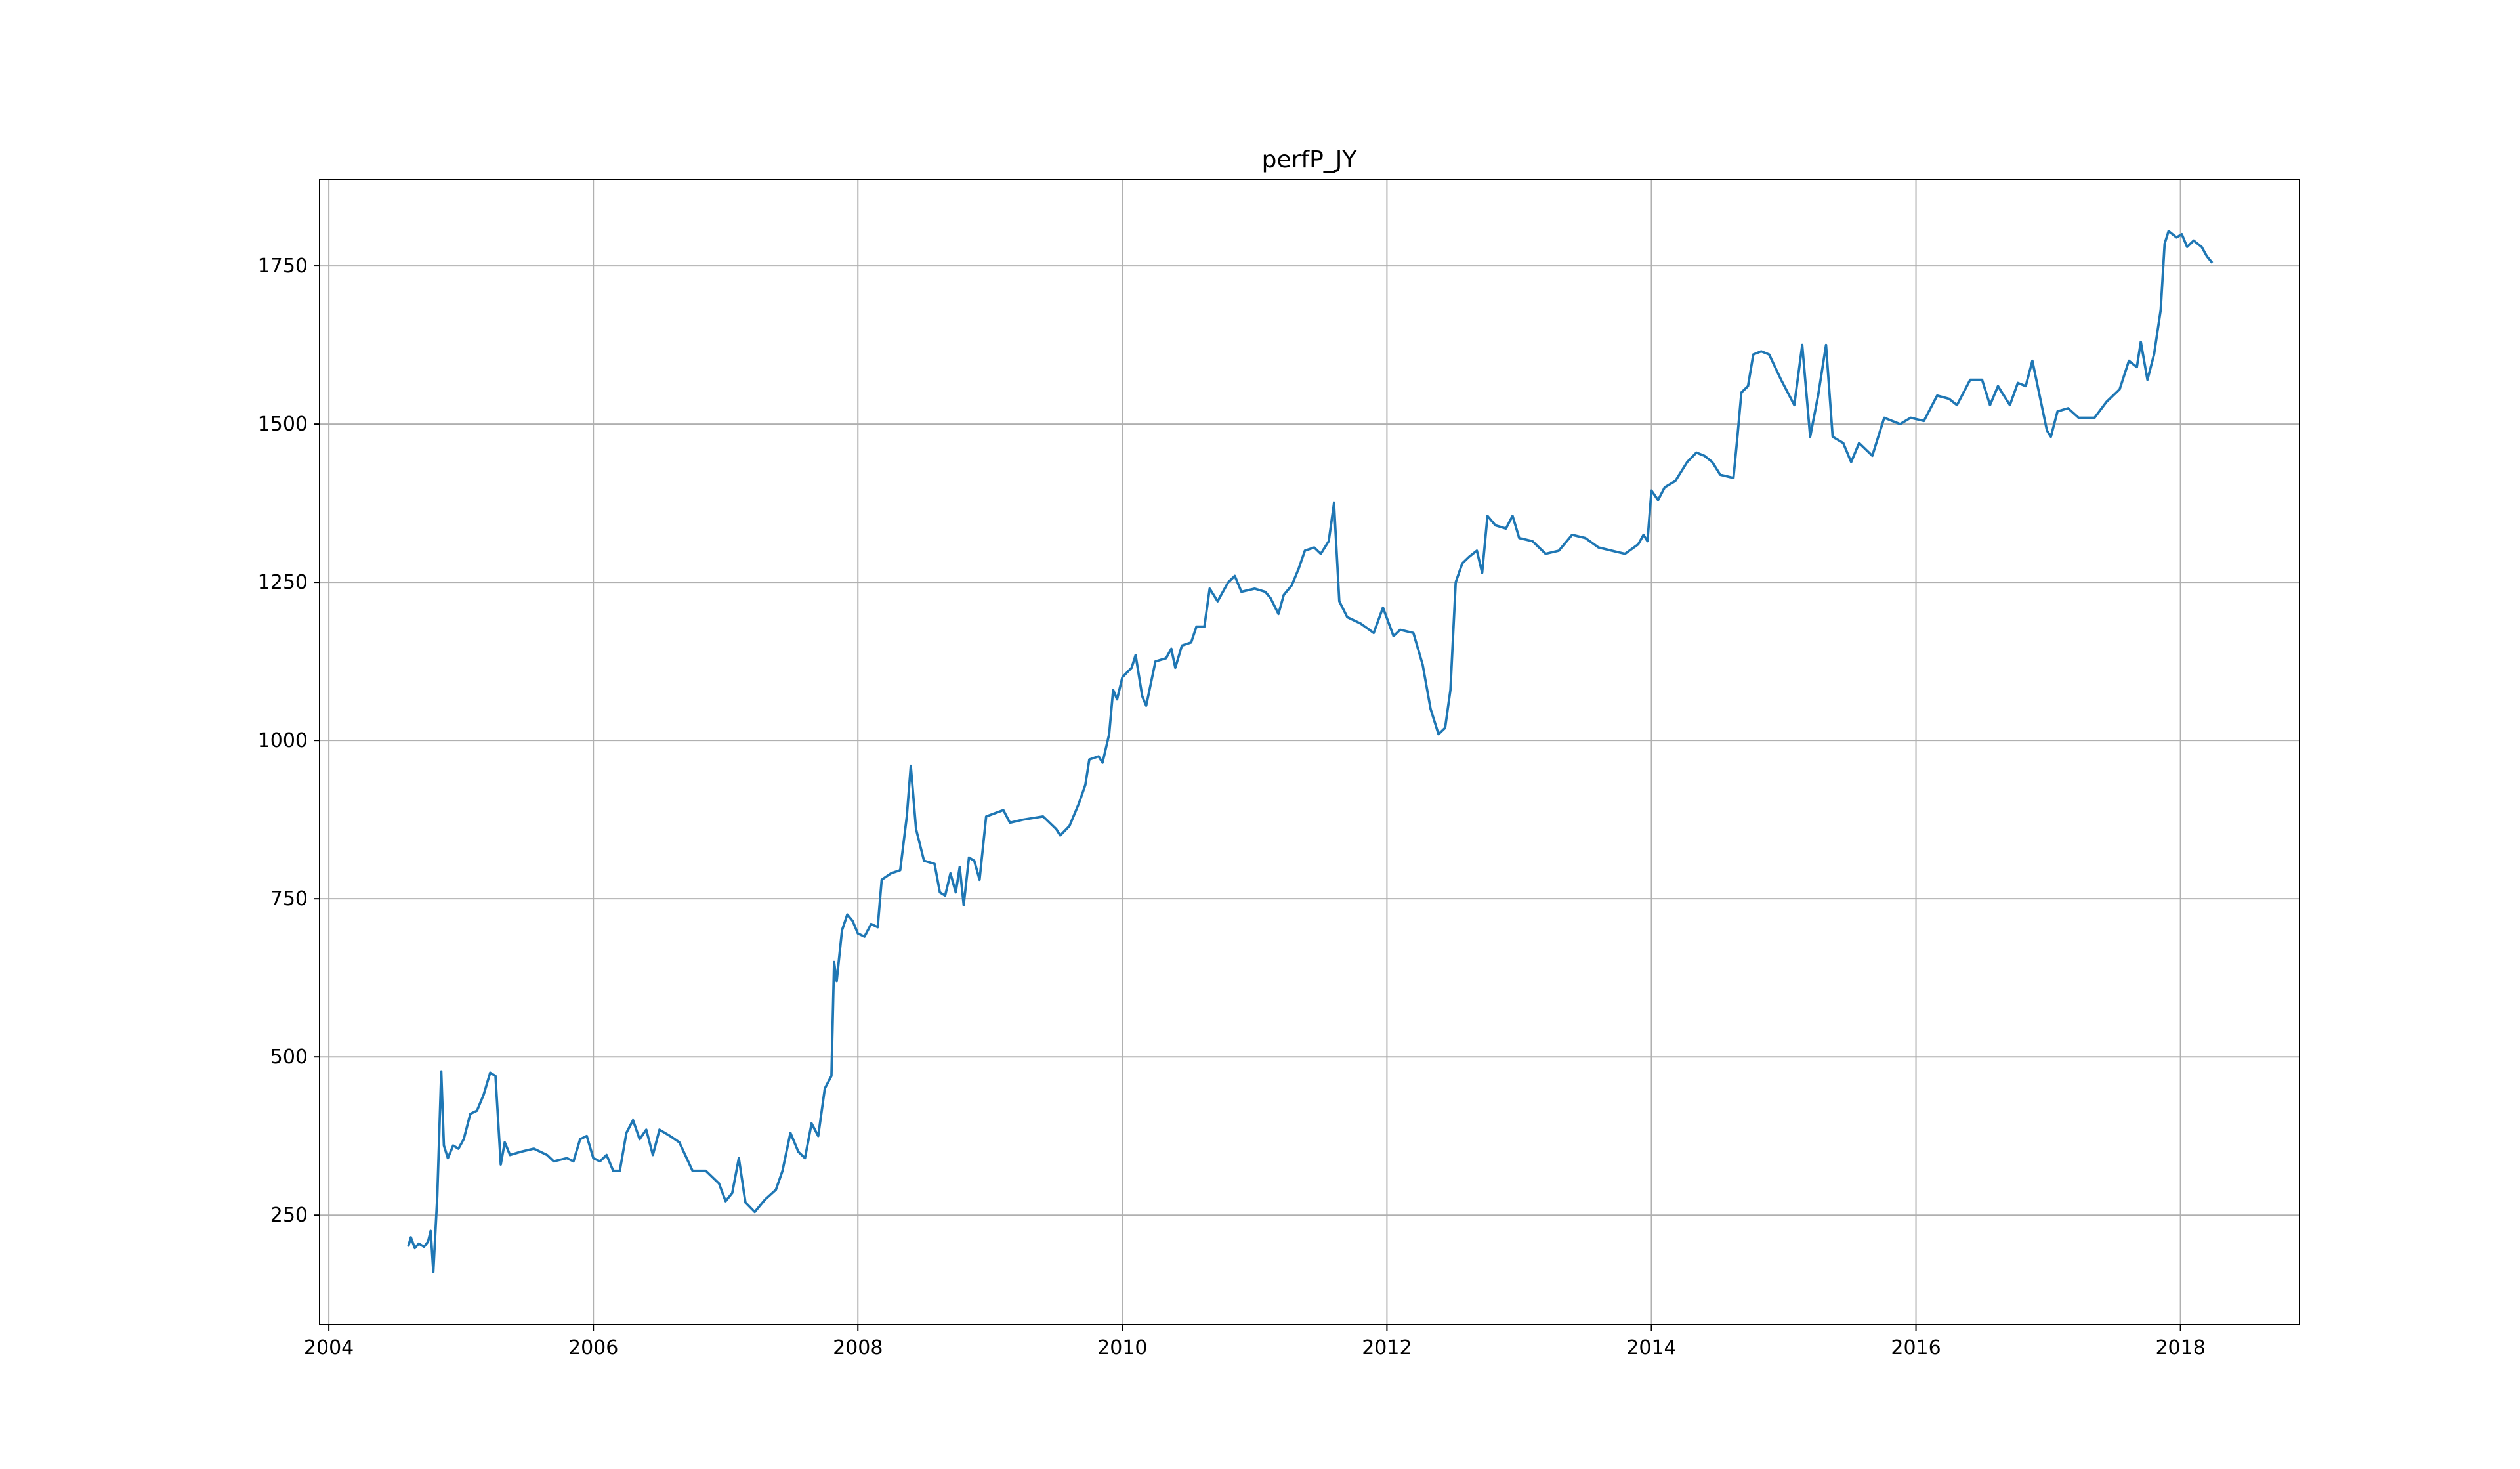 This screenshot has height=1469, width=2520. Describe the element at coordinates (289, 1057) in the screenshot. I see `y-tick-label: 500` at that location.